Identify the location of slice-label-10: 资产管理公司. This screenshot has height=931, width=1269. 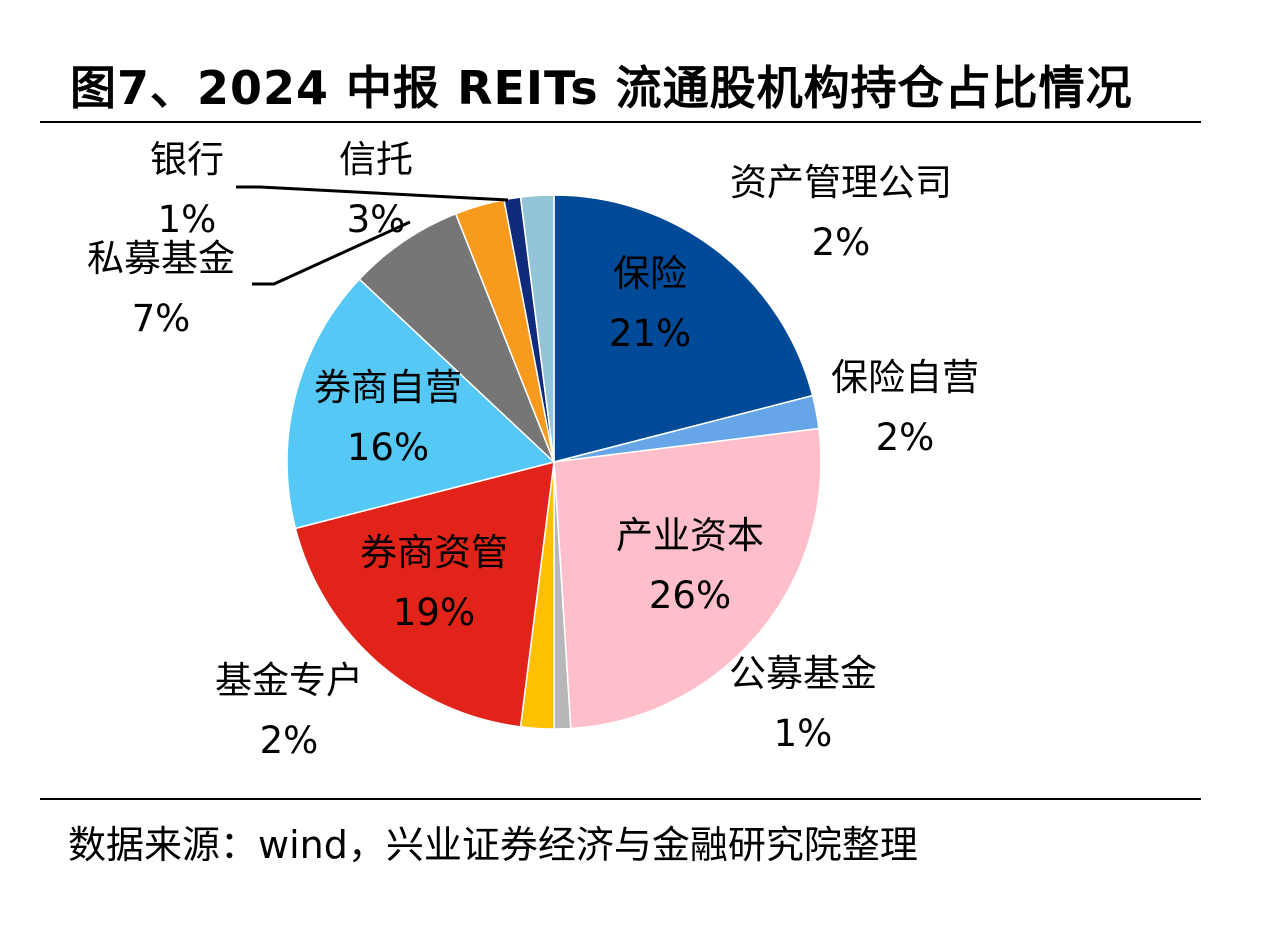
(841, 182).